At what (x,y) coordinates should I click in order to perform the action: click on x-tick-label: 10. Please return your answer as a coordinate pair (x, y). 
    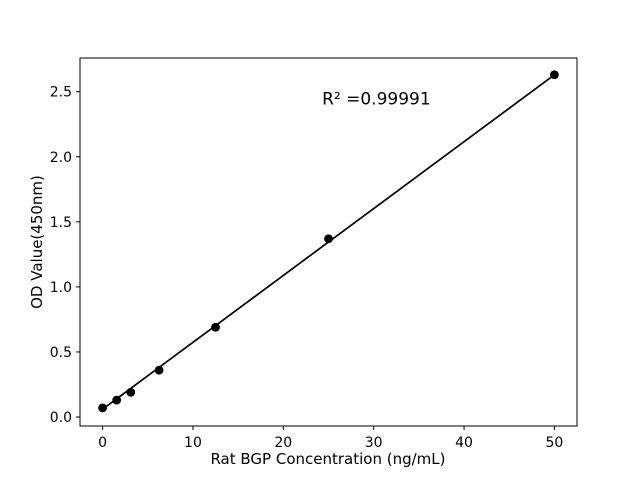
    Looking at the image, I should click on (193, 443).